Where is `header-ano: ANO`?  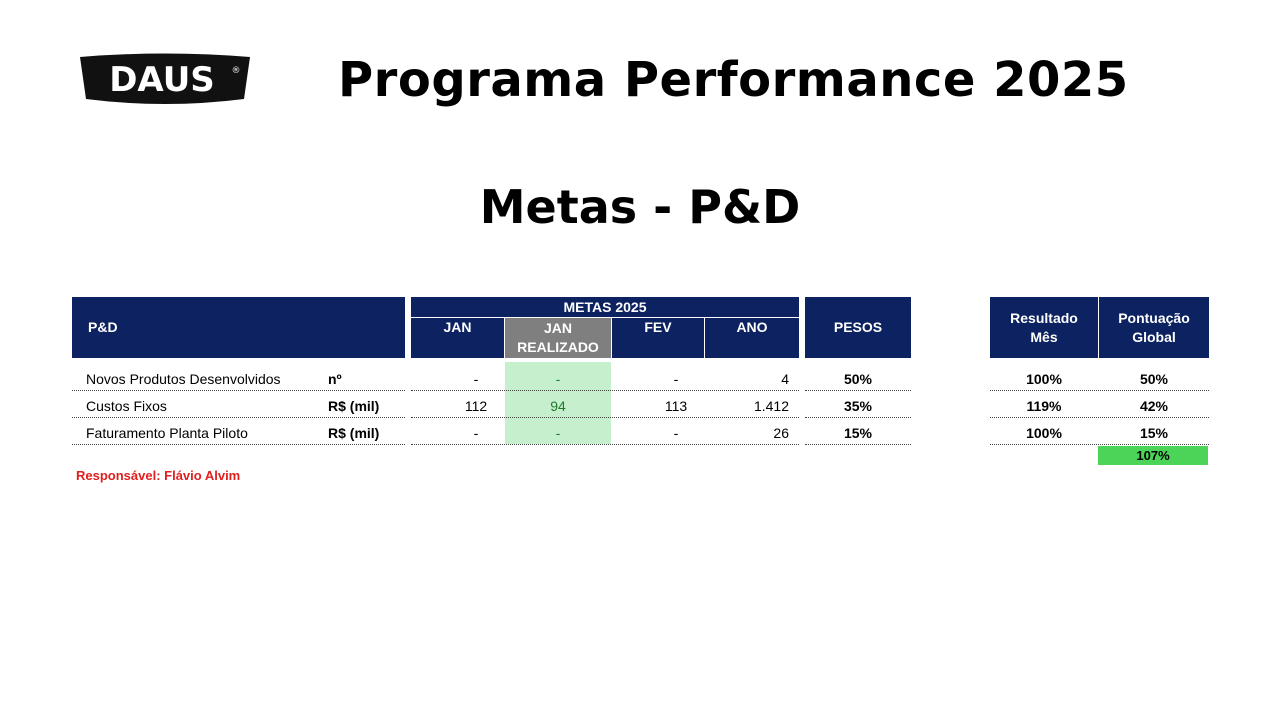 header-ano: ANO is located at coordinates (752, 338).